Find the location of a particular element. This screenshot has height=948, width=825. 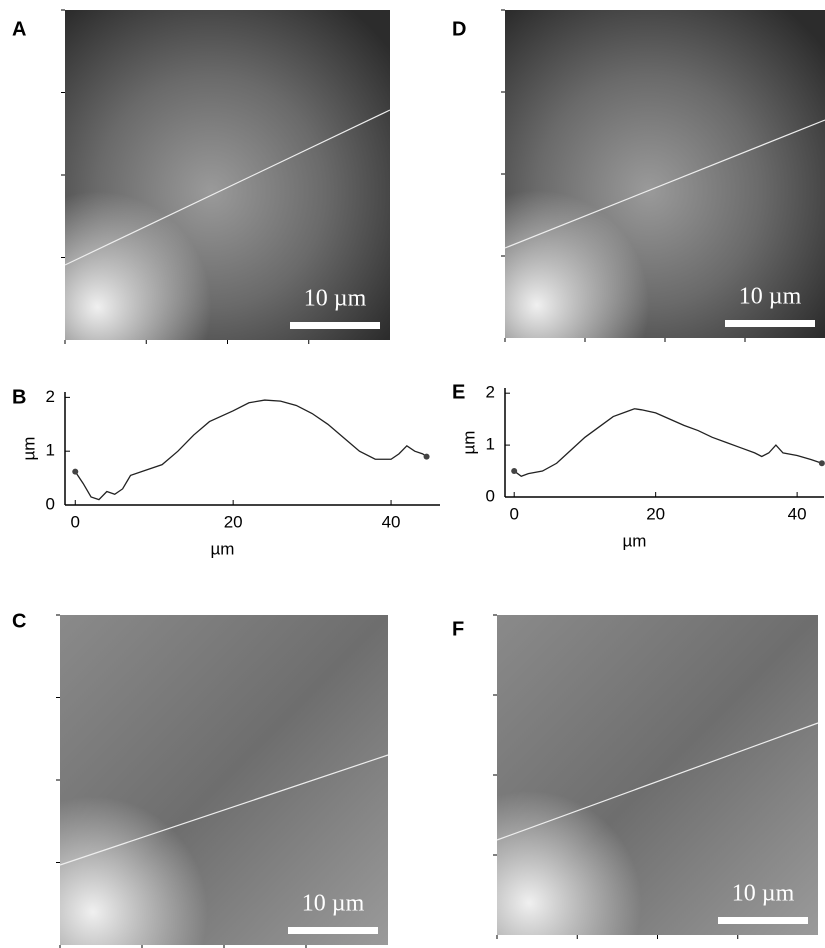

panel-label: D is located at coordinates (459, 29).